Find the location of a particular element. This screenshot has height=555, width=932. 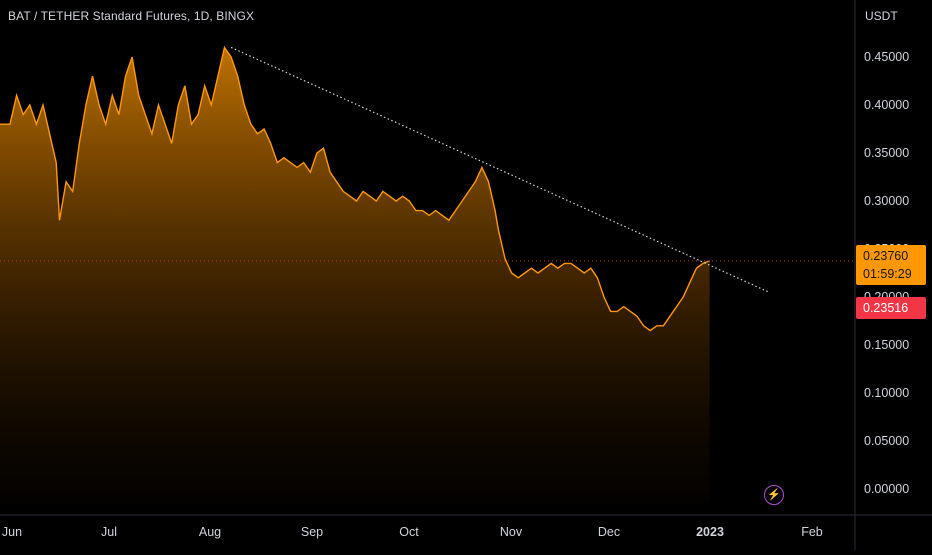

y-tick-label: 0.40000 is located at coordinates (886, 105).